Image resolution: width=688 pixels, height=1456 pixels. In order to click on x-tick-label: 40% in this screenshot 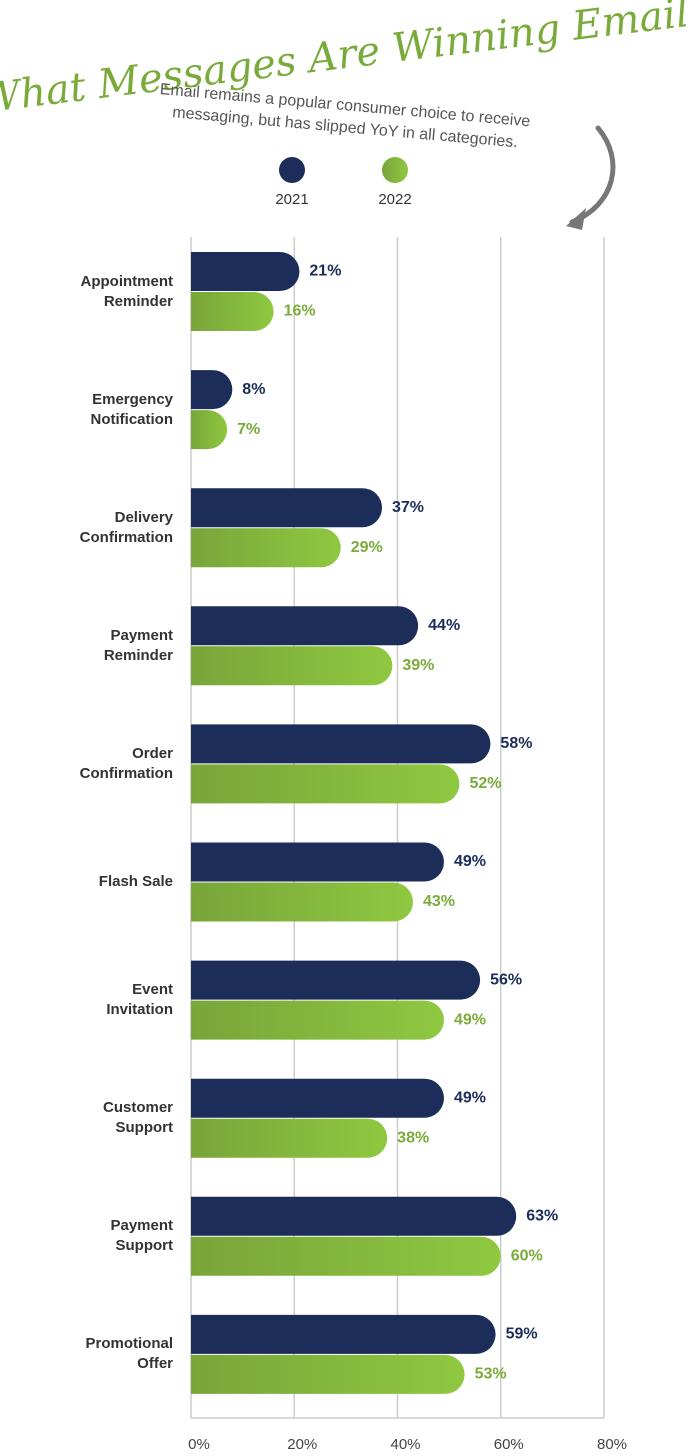, I will do `click(405, 1444)`.